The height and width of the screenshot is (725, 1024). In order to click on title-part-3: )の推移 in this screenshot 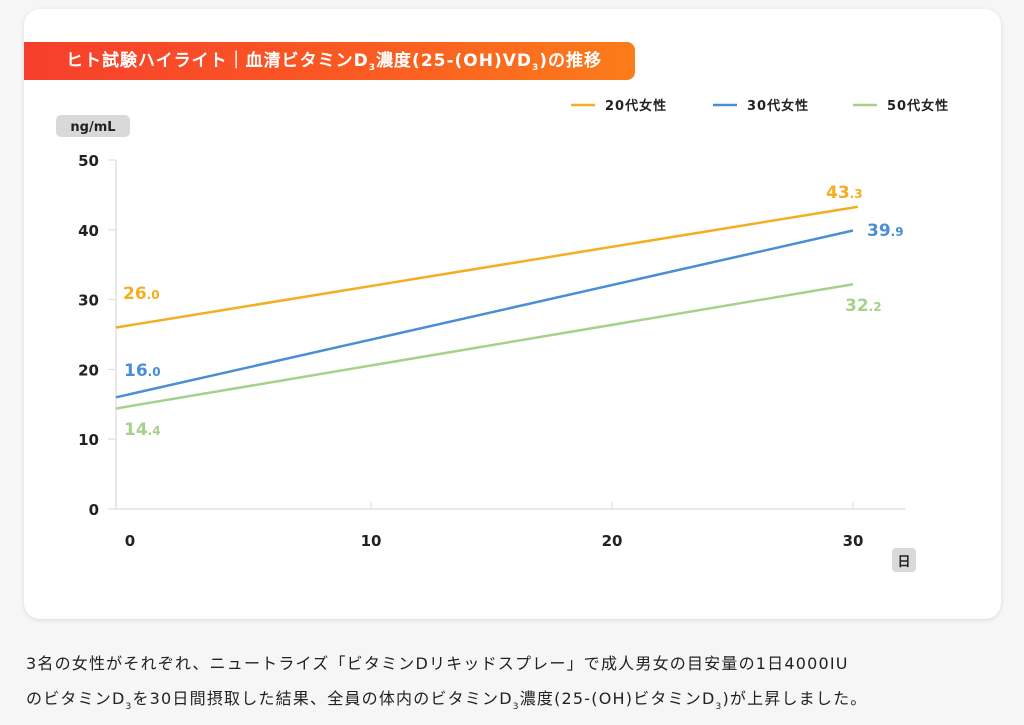, I will do `click(571, 61)`.